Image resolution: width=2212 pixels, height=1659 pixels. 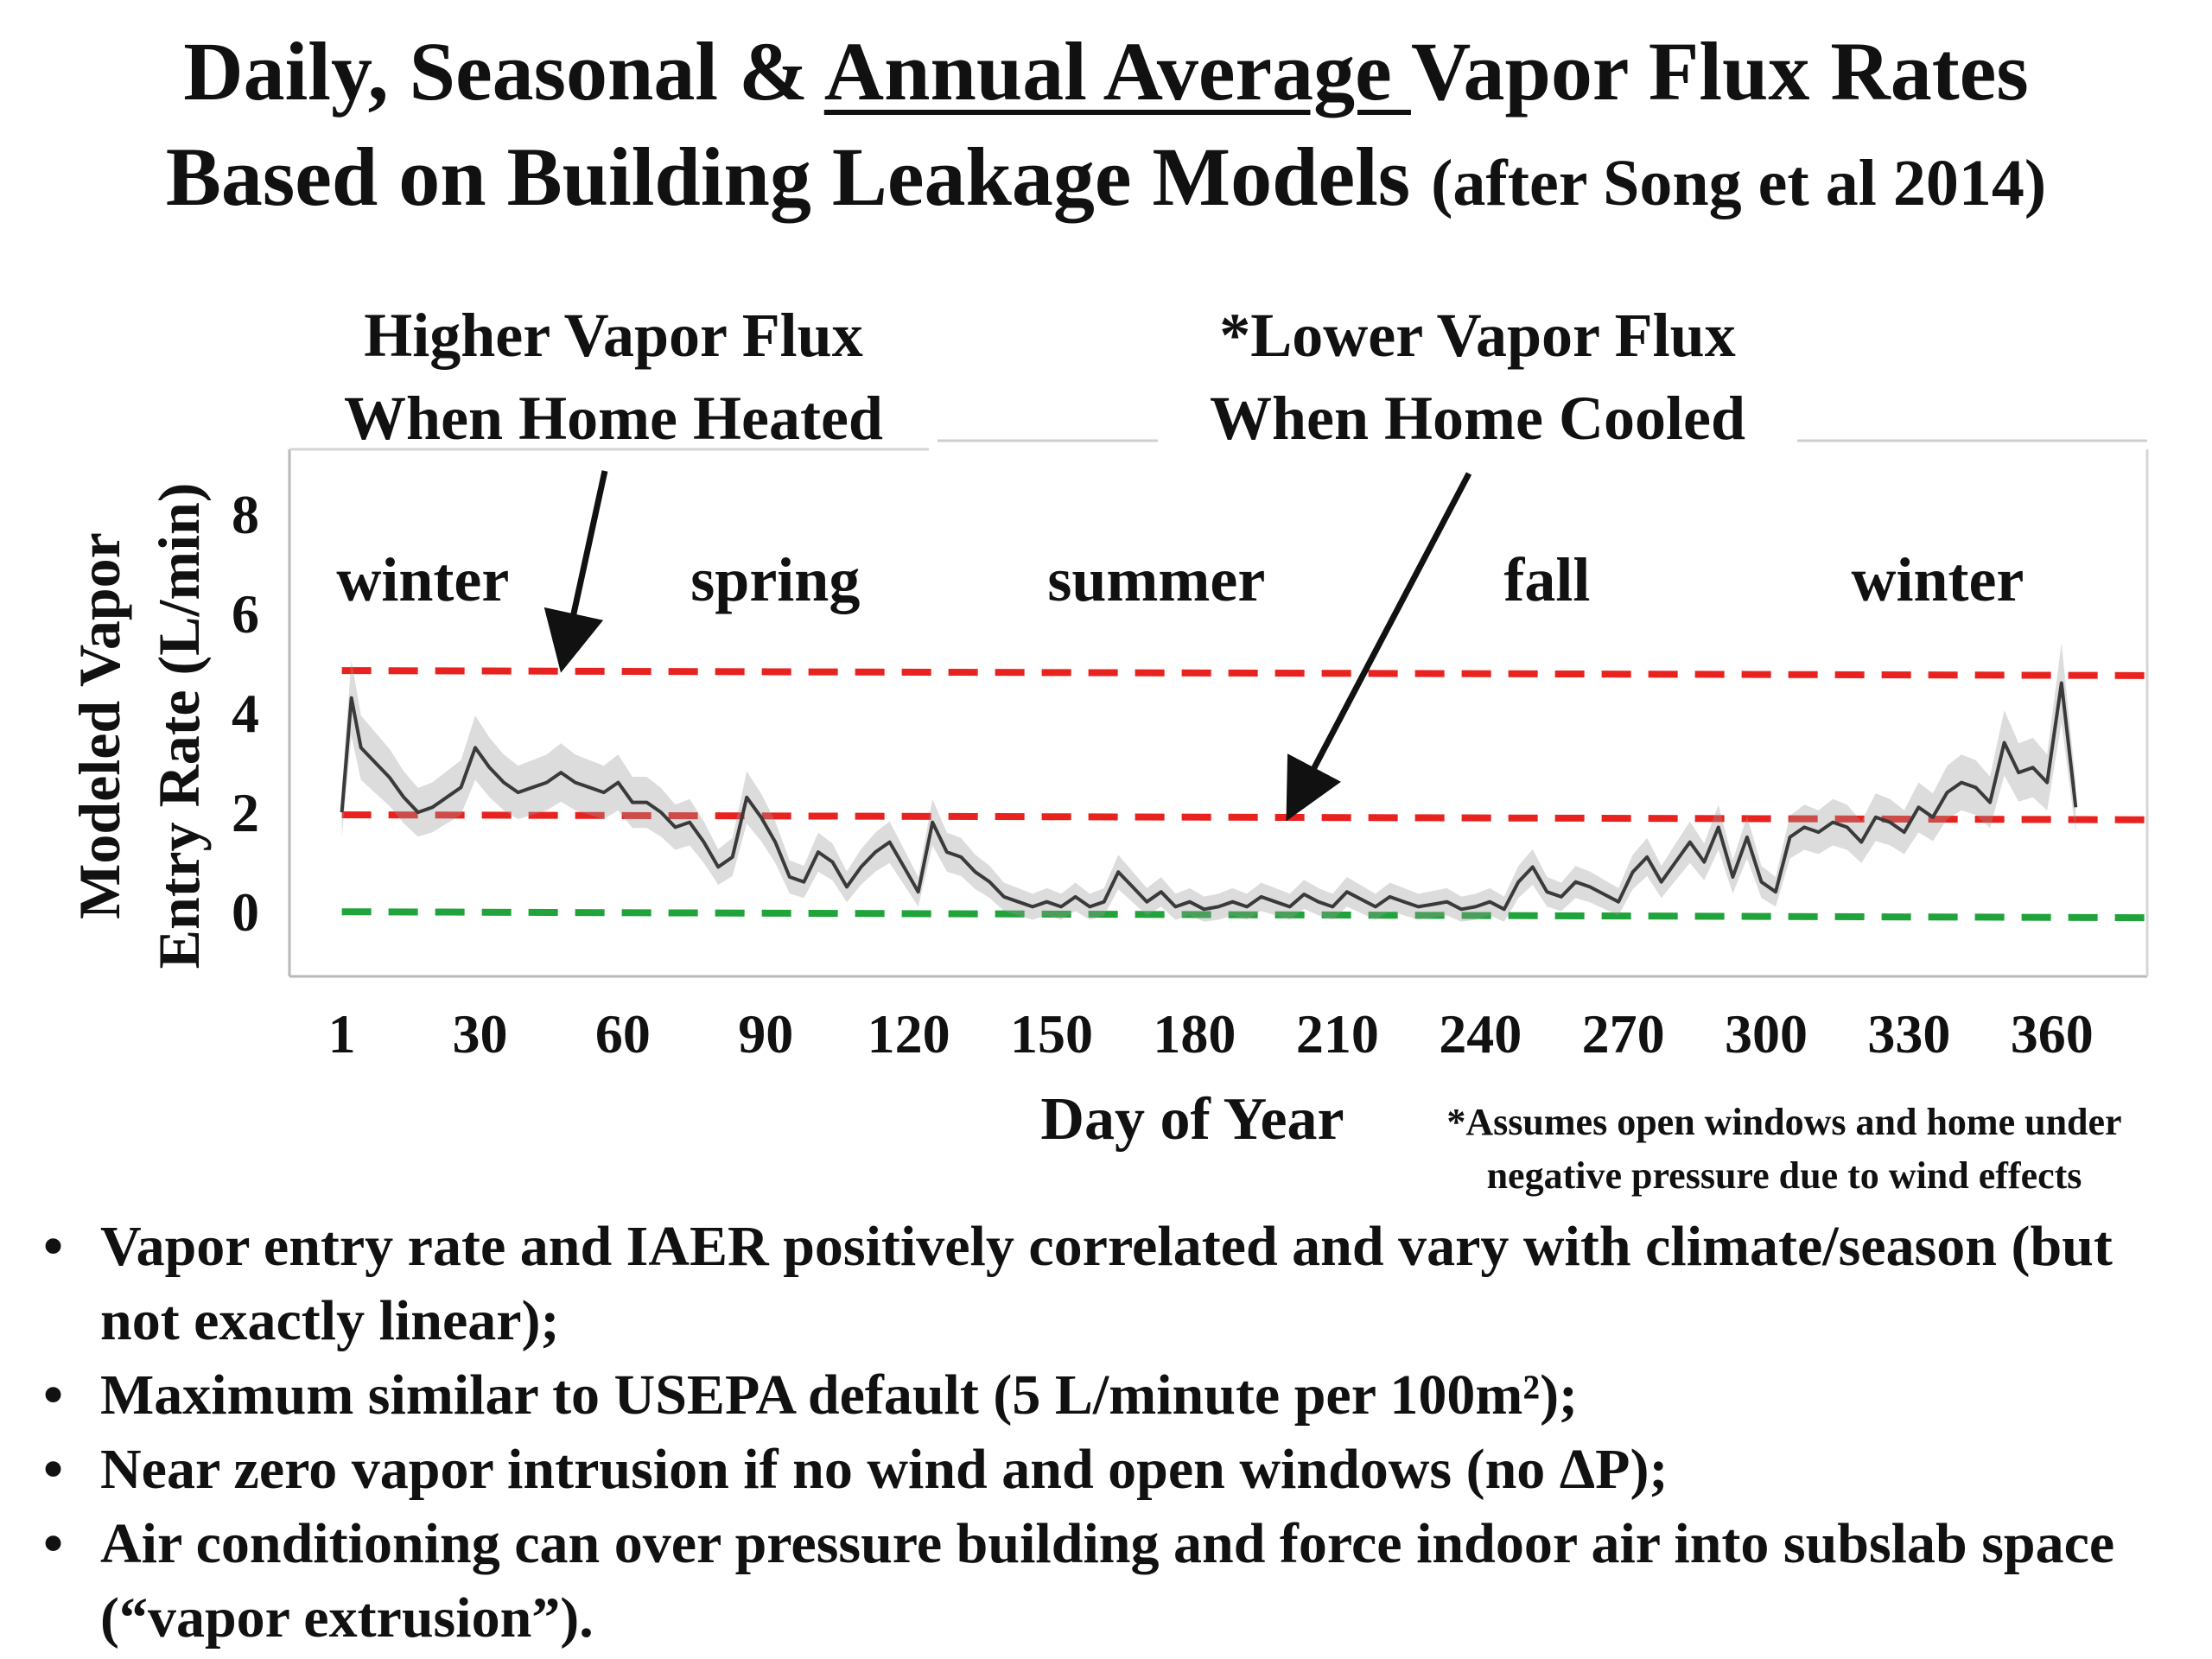 I want to click on green-reference-line, so click(x=1244, y=915).